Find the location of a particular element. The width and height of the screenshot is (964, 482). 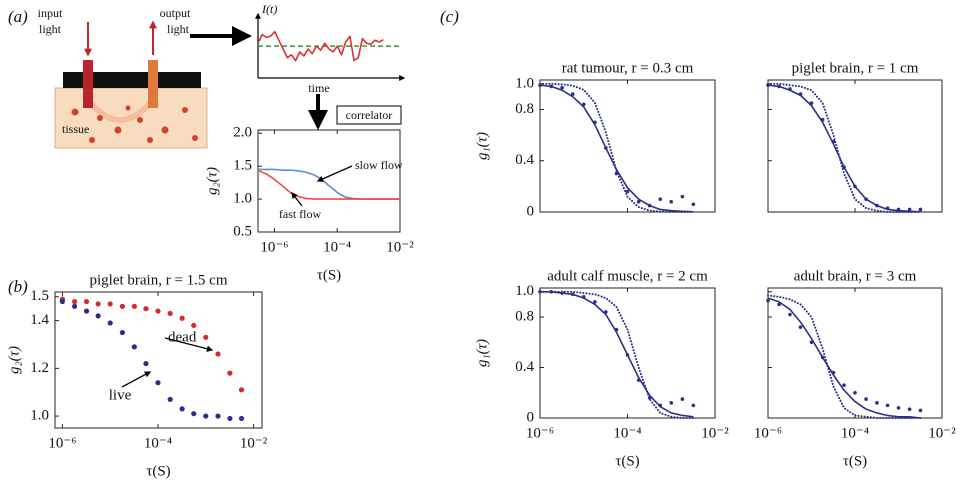

series-label: fast flow is located at coordinates (300, 214).